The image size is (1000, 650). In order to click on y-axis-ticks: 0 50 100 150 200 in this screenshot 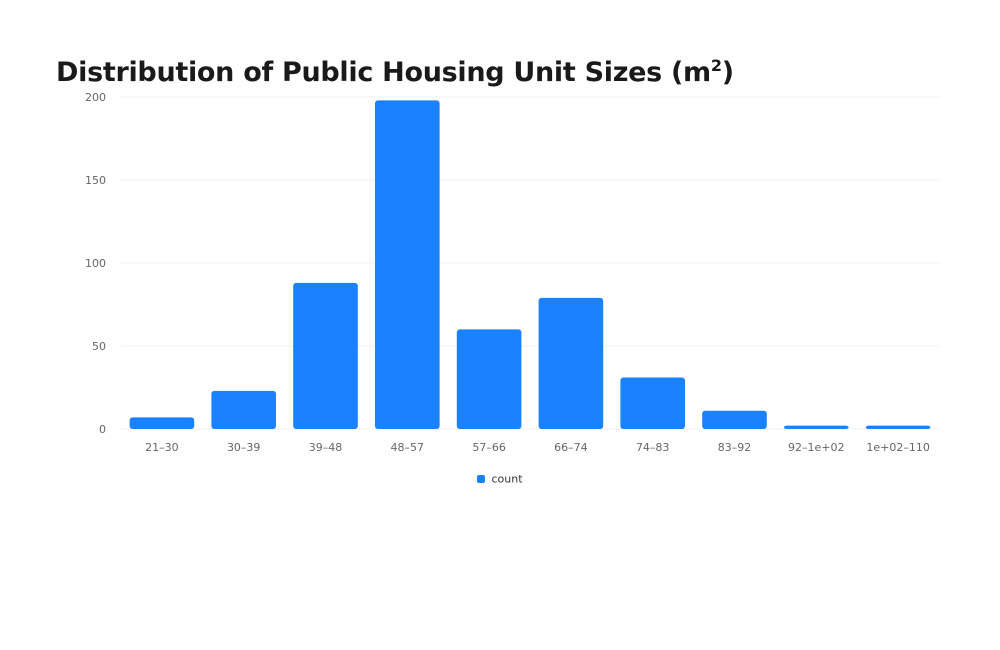, I will do `click(95, 263)`.